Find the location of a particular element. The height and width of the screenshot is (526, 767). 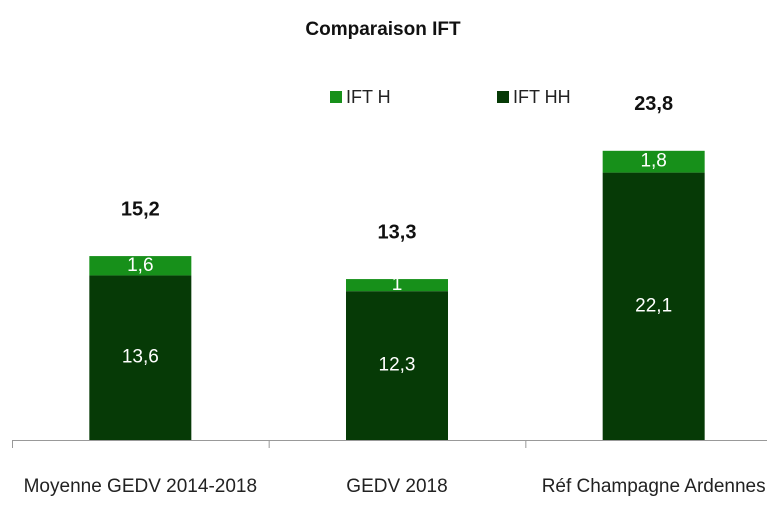

x-tick-label: GEDV 2018 is located at coordinates (397, 486).